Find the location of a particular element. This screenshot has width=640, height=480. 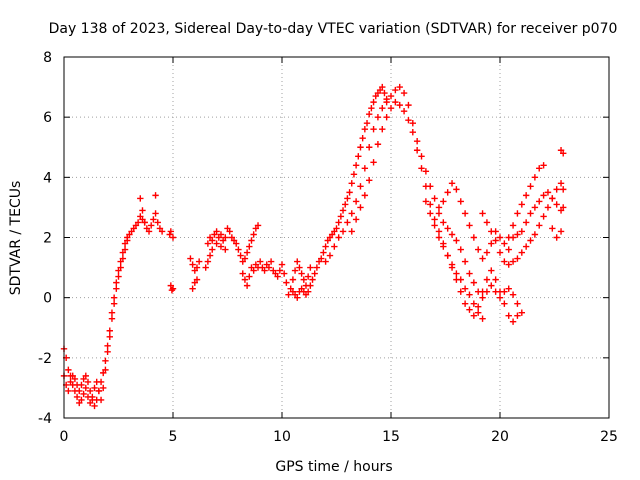

y-tick-label: -2 is located at coordinates (45, 359).